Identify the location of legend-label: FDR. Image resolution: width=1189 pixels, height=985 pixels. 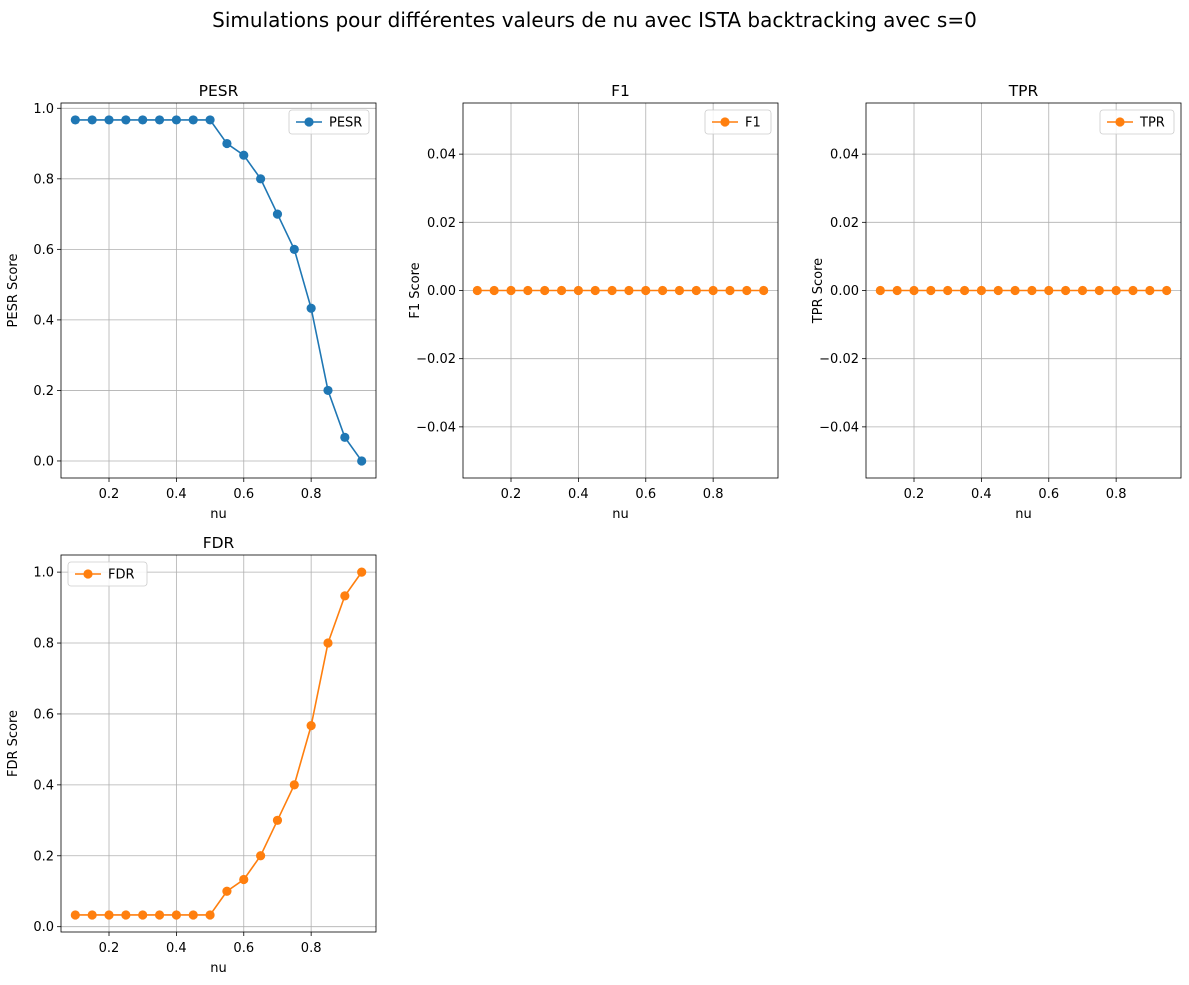
(121, 575).